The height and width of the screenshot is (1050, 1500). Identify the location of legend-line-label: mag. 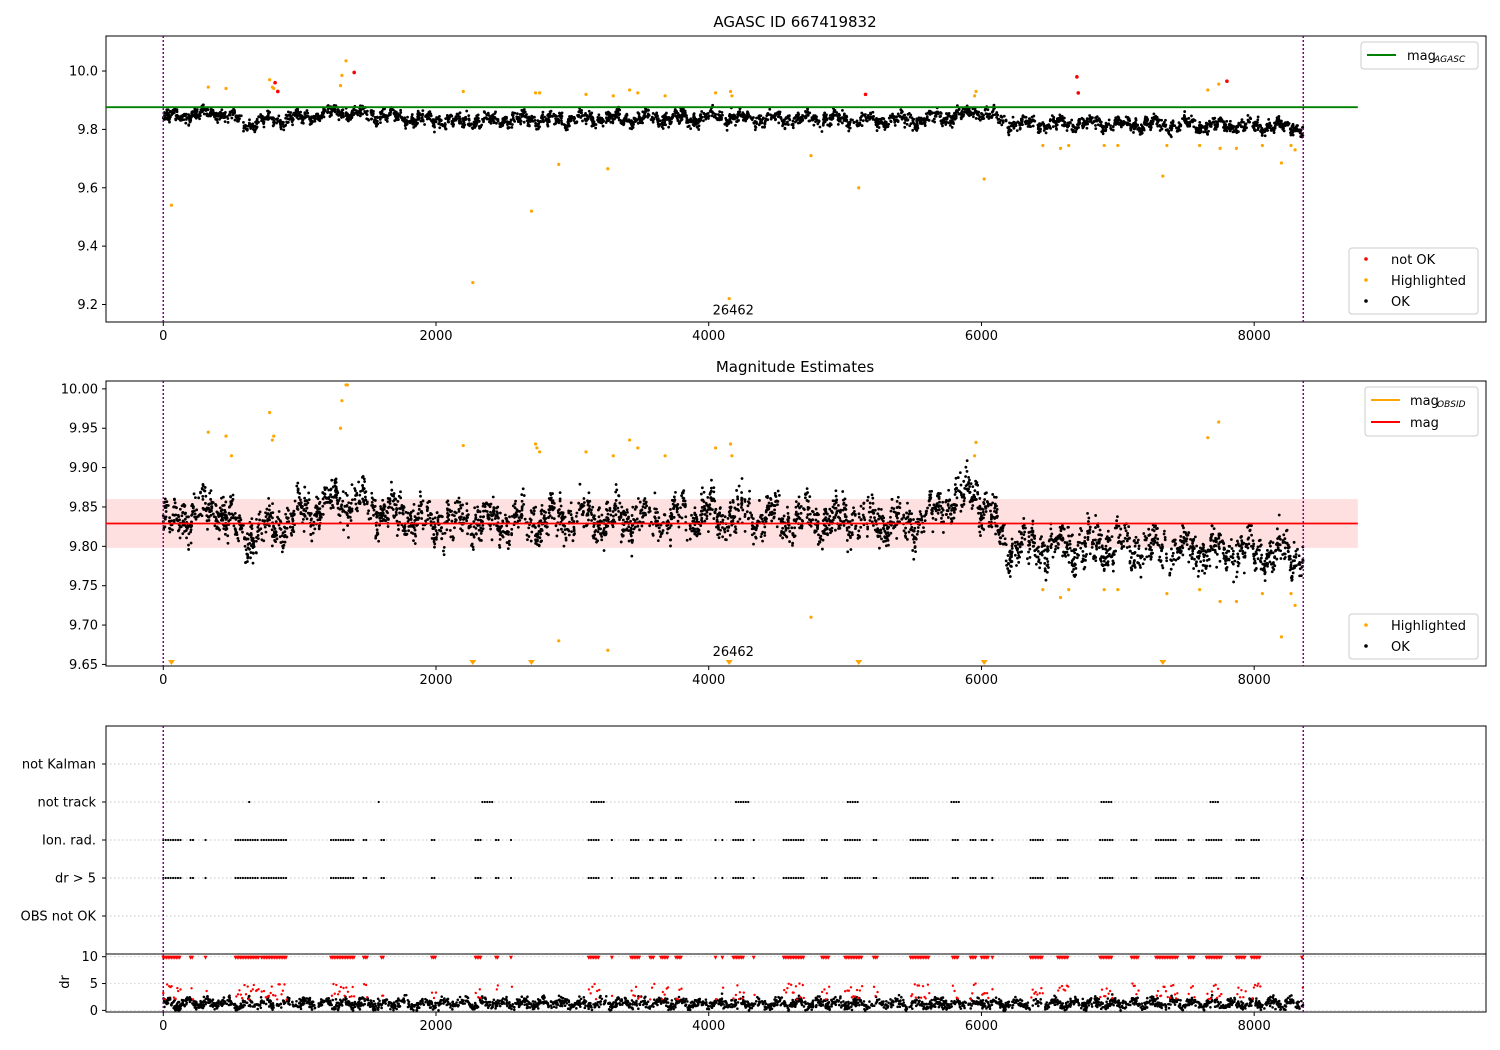
(1421, 56).